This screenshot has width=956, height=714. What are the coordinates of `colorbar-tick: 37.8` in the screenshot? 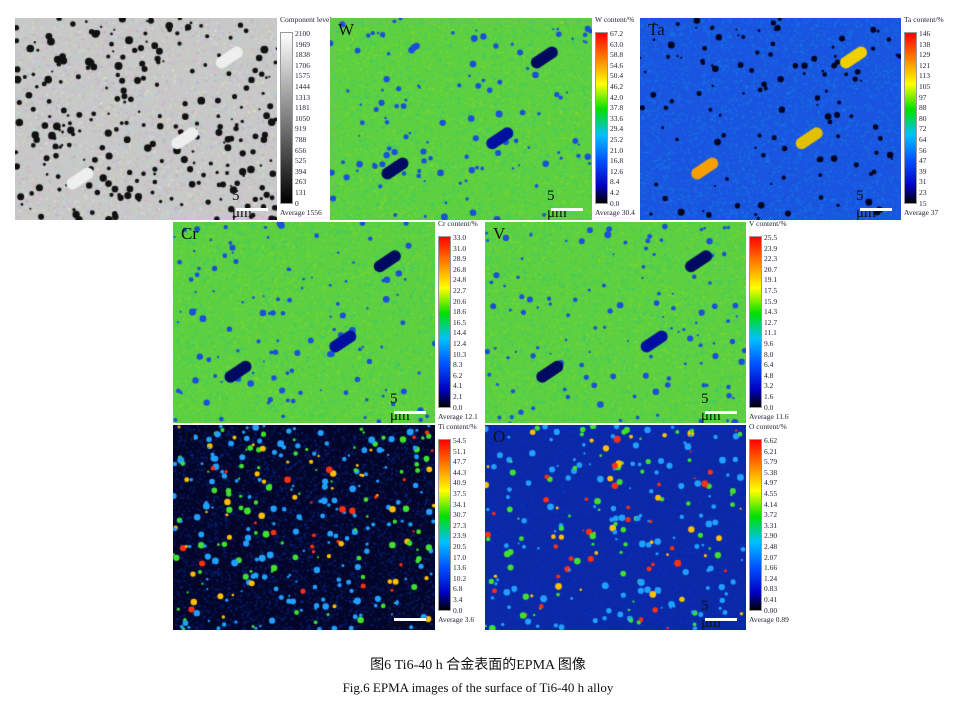 It's located at (617, 108).